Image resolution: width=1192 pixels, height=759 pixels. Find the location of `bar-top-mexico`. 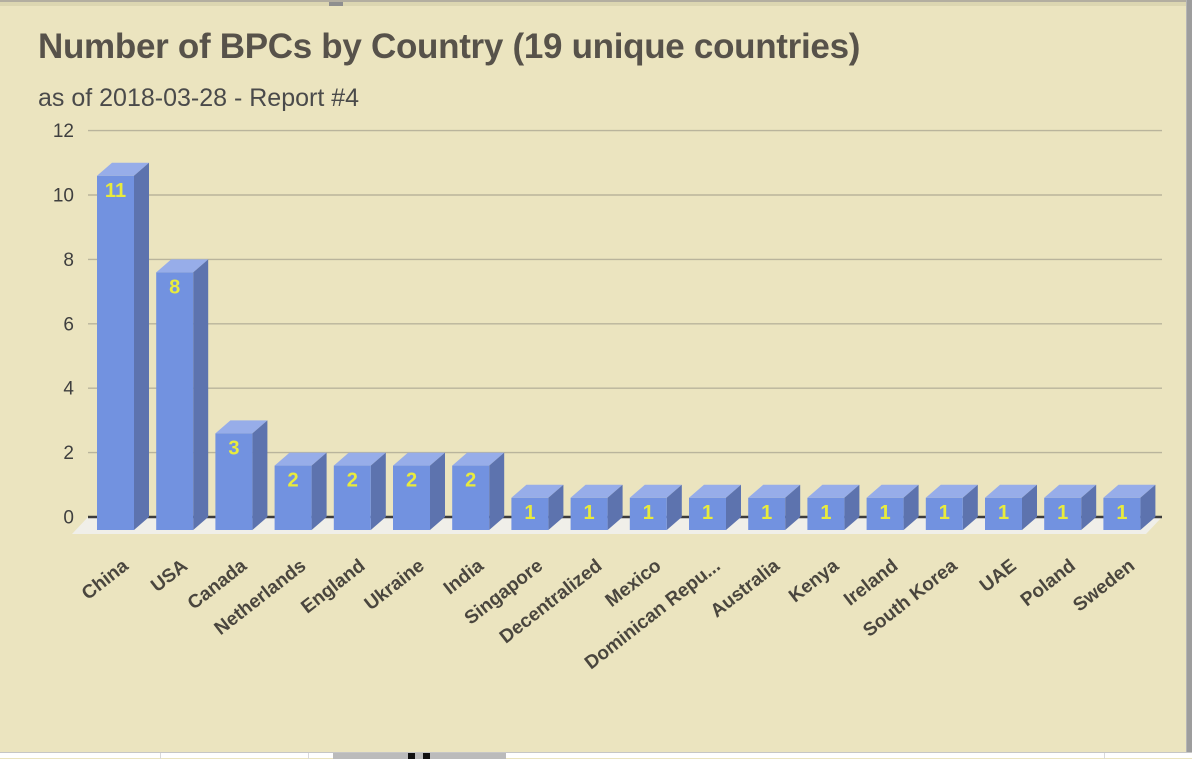

bar-top-mexico is located at coordinates (655, 491).